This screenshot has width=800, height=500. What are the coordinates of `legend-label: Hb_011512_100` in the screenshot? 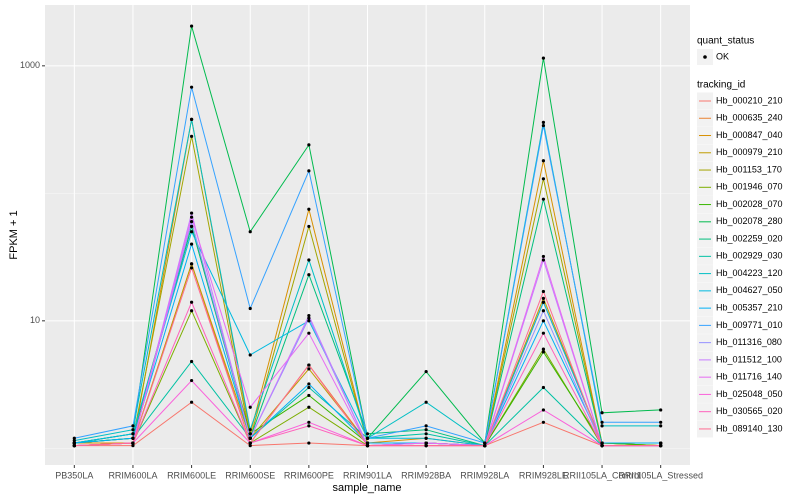 It's located at (749, 359).